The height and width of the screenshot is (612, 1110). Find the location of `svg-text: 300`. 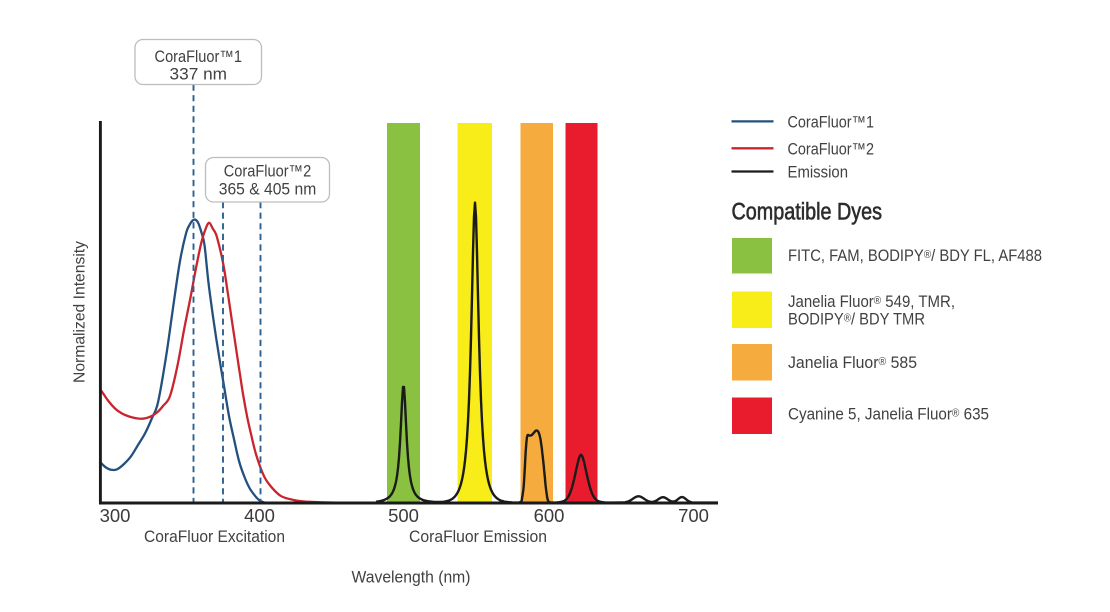

svg-text: 300 is located at coordinates (115, 515).